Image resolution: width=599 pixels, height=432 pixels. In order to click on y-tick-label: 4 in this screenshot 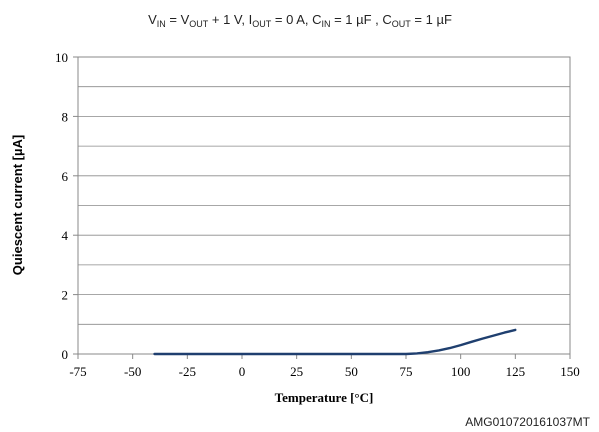, I will do `click(65, 235)`.